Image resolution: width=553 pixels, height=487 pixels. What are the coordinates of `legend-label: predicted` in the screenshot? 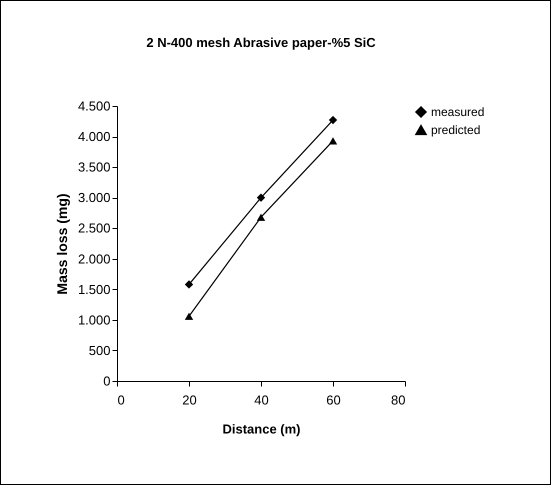 It's located at (455, 130).